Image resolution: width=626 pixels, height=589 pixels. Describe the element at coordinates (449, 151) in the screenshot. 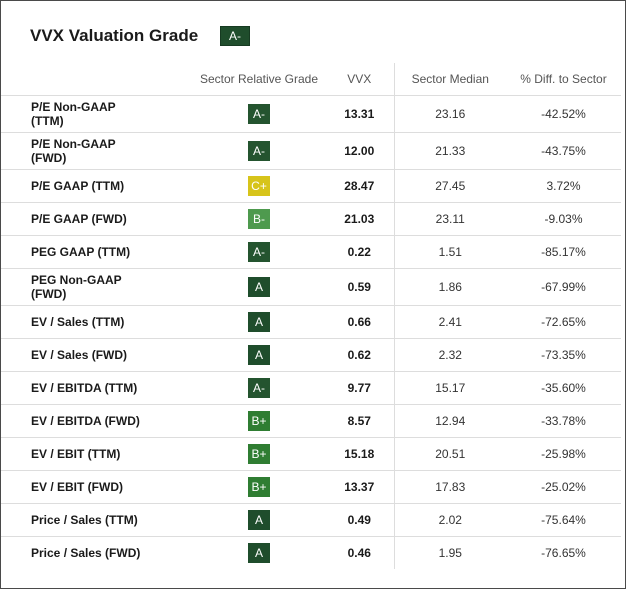

I see `sector-median-value: 21.33` at that location.